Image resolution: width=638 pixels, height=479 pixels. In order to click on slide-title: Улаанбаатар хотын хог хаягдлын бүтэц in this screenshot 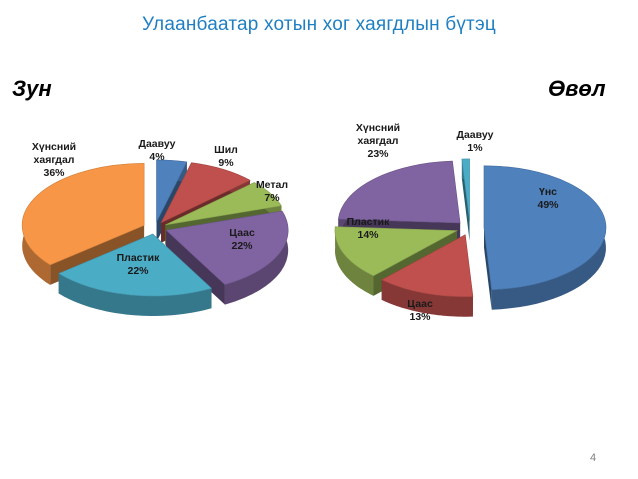, I will do `click(319, 24)`.